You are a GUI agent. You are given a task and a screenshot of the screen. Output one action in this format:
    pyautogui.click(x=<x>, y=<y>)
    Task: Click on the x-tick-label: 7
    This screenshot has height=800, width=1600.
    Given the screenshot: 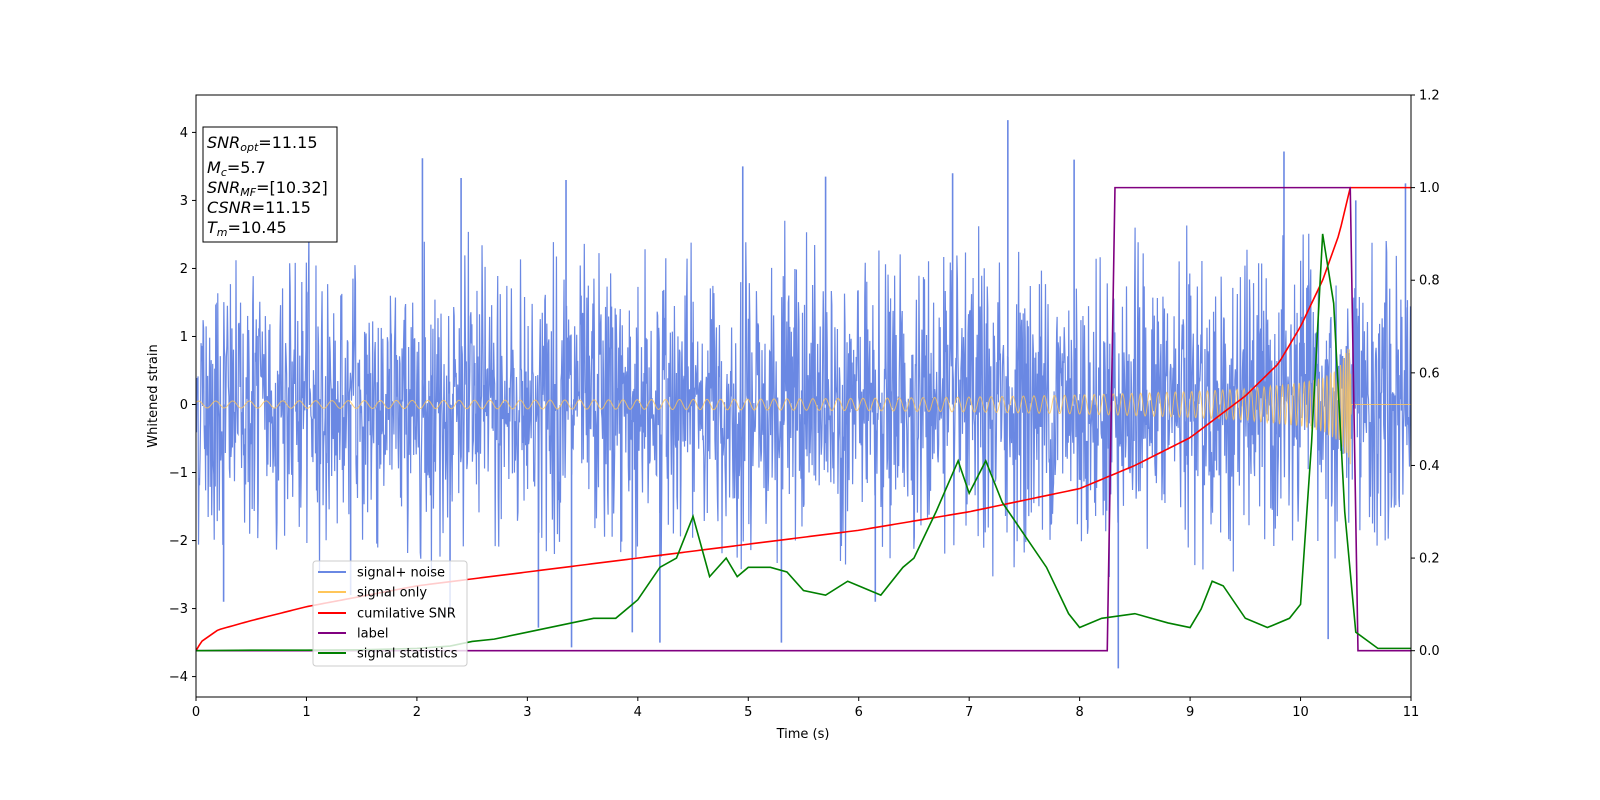 What is the action you would take?
    pyautogui.click(x=969, y=712)
    